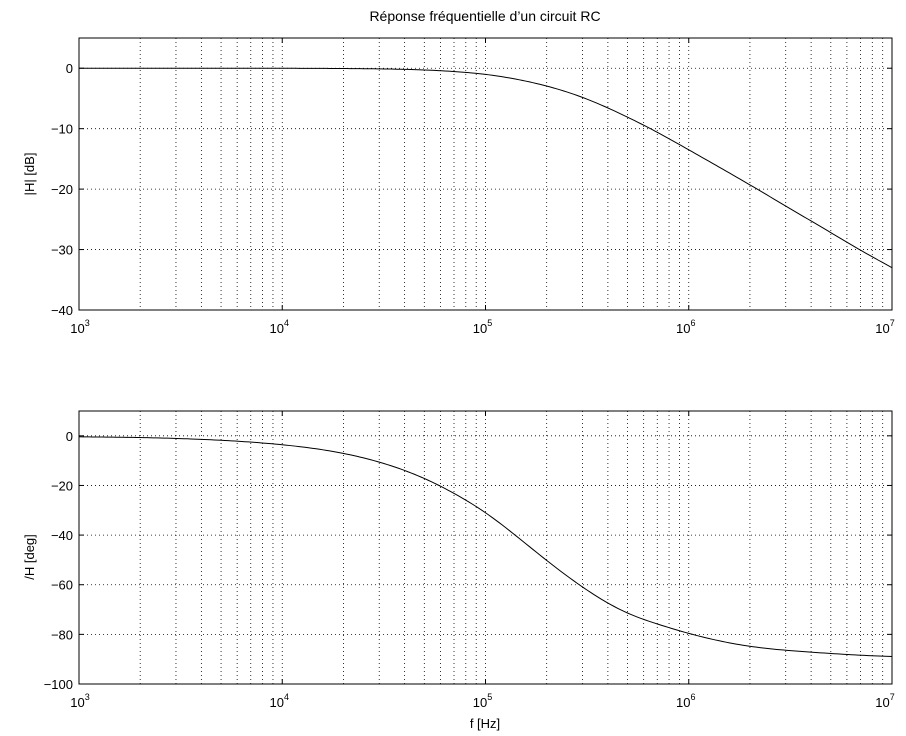 This screenshot has height=736, width=906. I want to click on magnitude-xtick-label: 10⁴, so click(279, 327).